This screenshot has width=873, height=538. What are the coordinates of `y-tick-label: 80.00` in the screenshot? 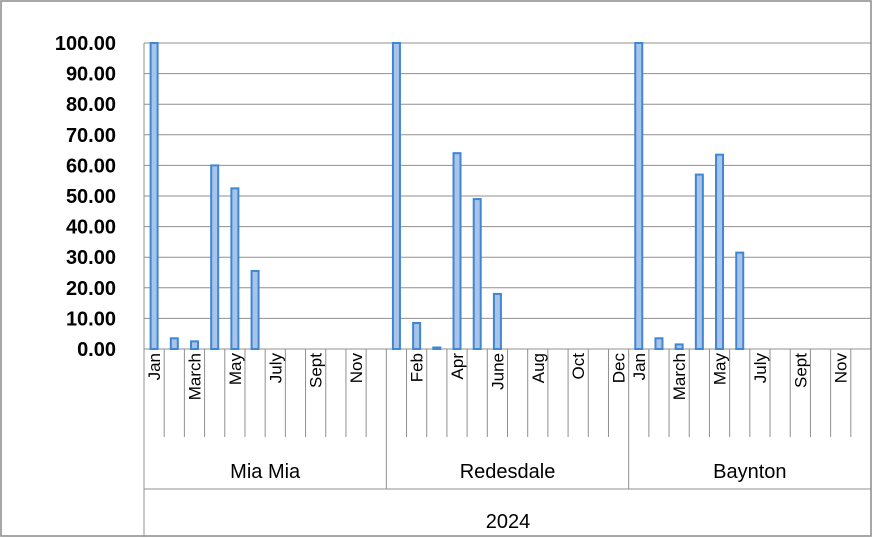 It's located at (91, 105).